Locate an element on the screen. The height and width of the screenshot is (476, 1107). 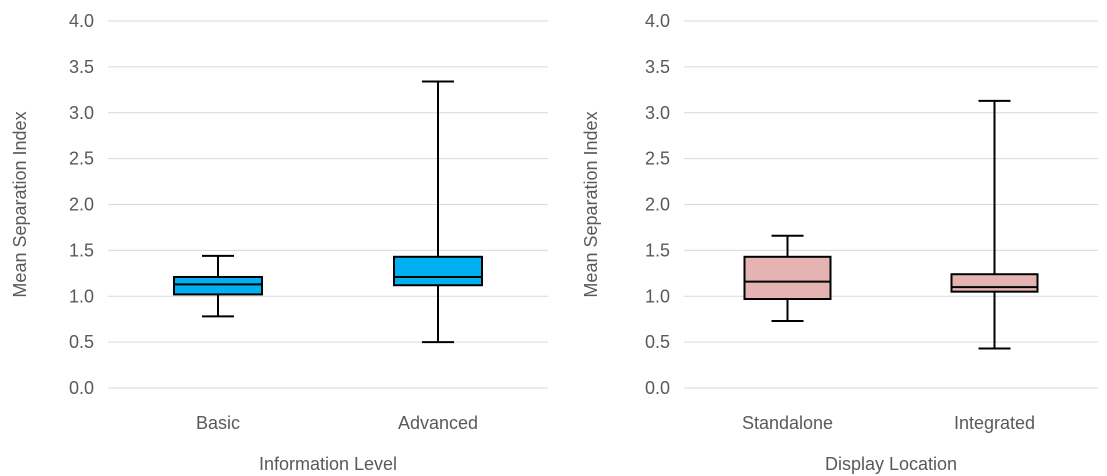
box-basic is located at coordinates (218, 286).